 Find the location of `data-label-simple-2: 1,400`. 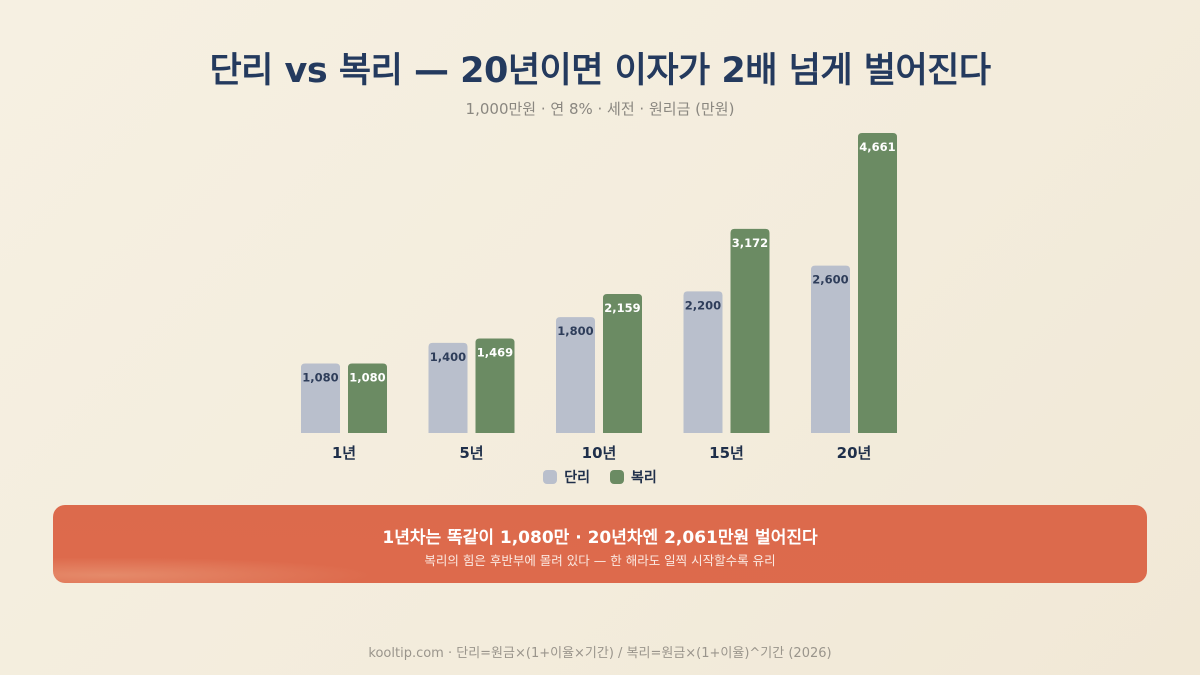

data-label-simple-2: 1,400 is located at coordinates (448, 357).